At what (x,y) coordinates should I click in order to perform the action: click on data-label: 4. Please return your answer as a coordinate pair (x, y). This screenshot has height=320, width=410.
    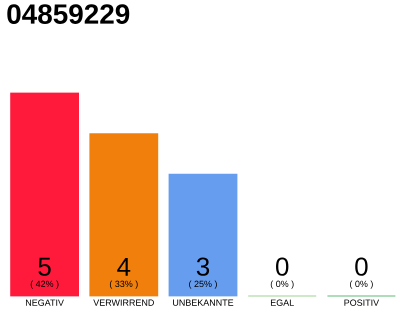
    Looking at the image, I should click on (123, 267).